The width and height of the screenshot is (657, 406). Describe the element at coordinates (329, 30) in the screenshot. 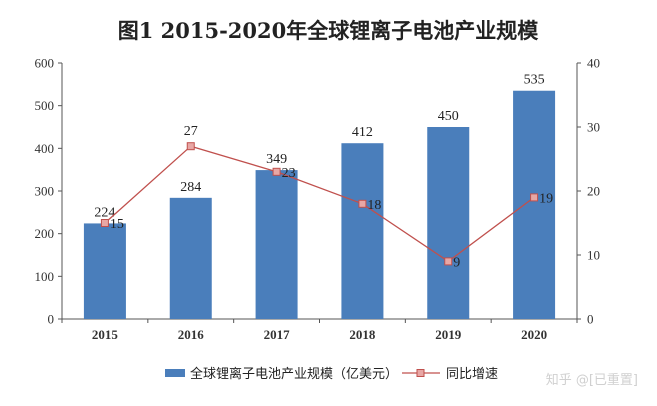

I see `chart-title: 图1 2015-2020年全球锂离子电池产业规模` at that location.